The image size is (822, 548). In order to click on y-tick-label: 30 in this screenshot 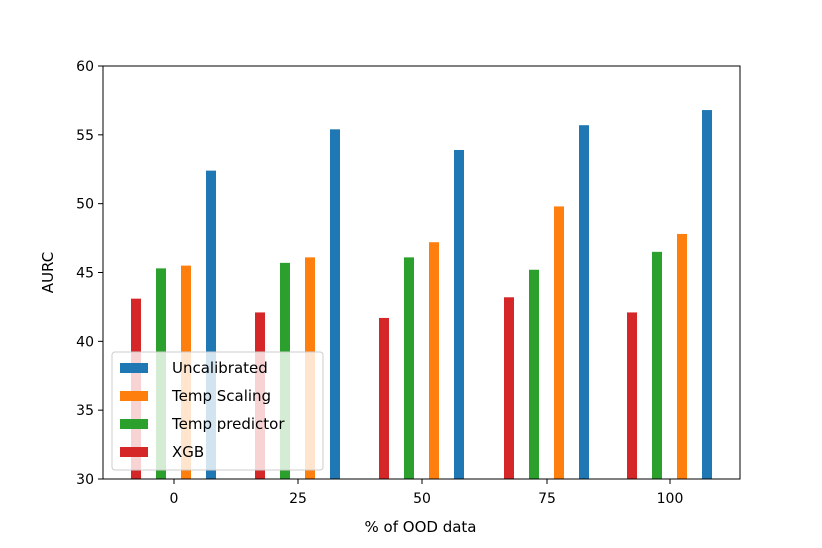, I will do `click(85, 480)`.